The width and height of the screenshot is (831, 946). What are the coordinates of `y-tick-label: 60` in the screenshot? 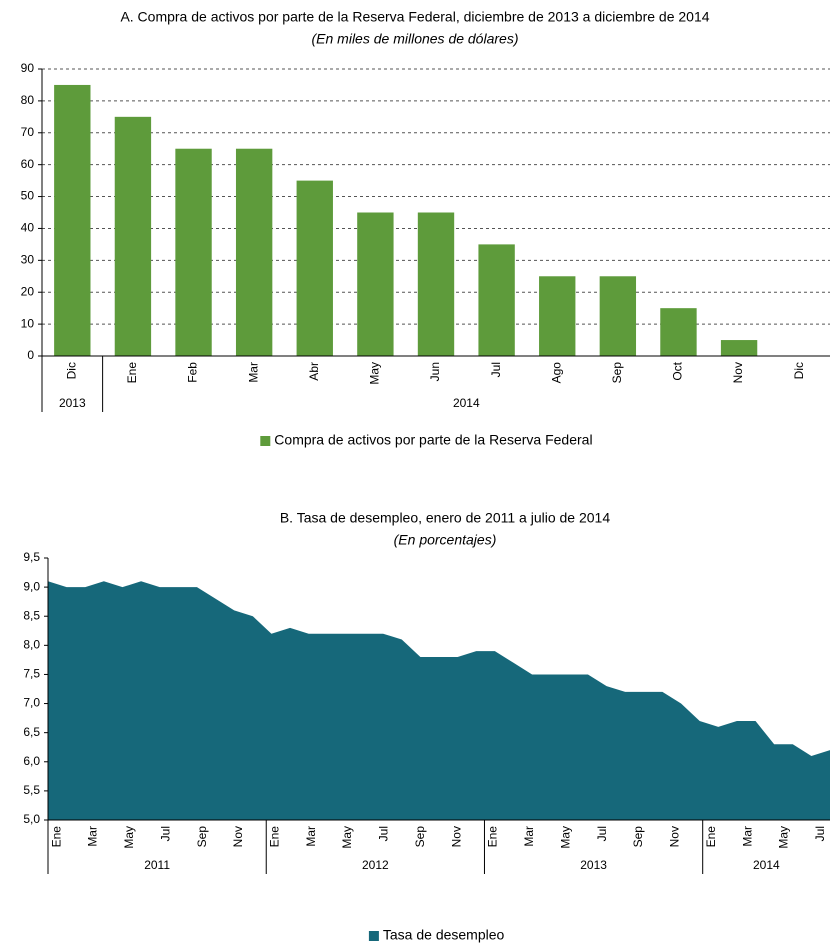 It's located at (28, 164).